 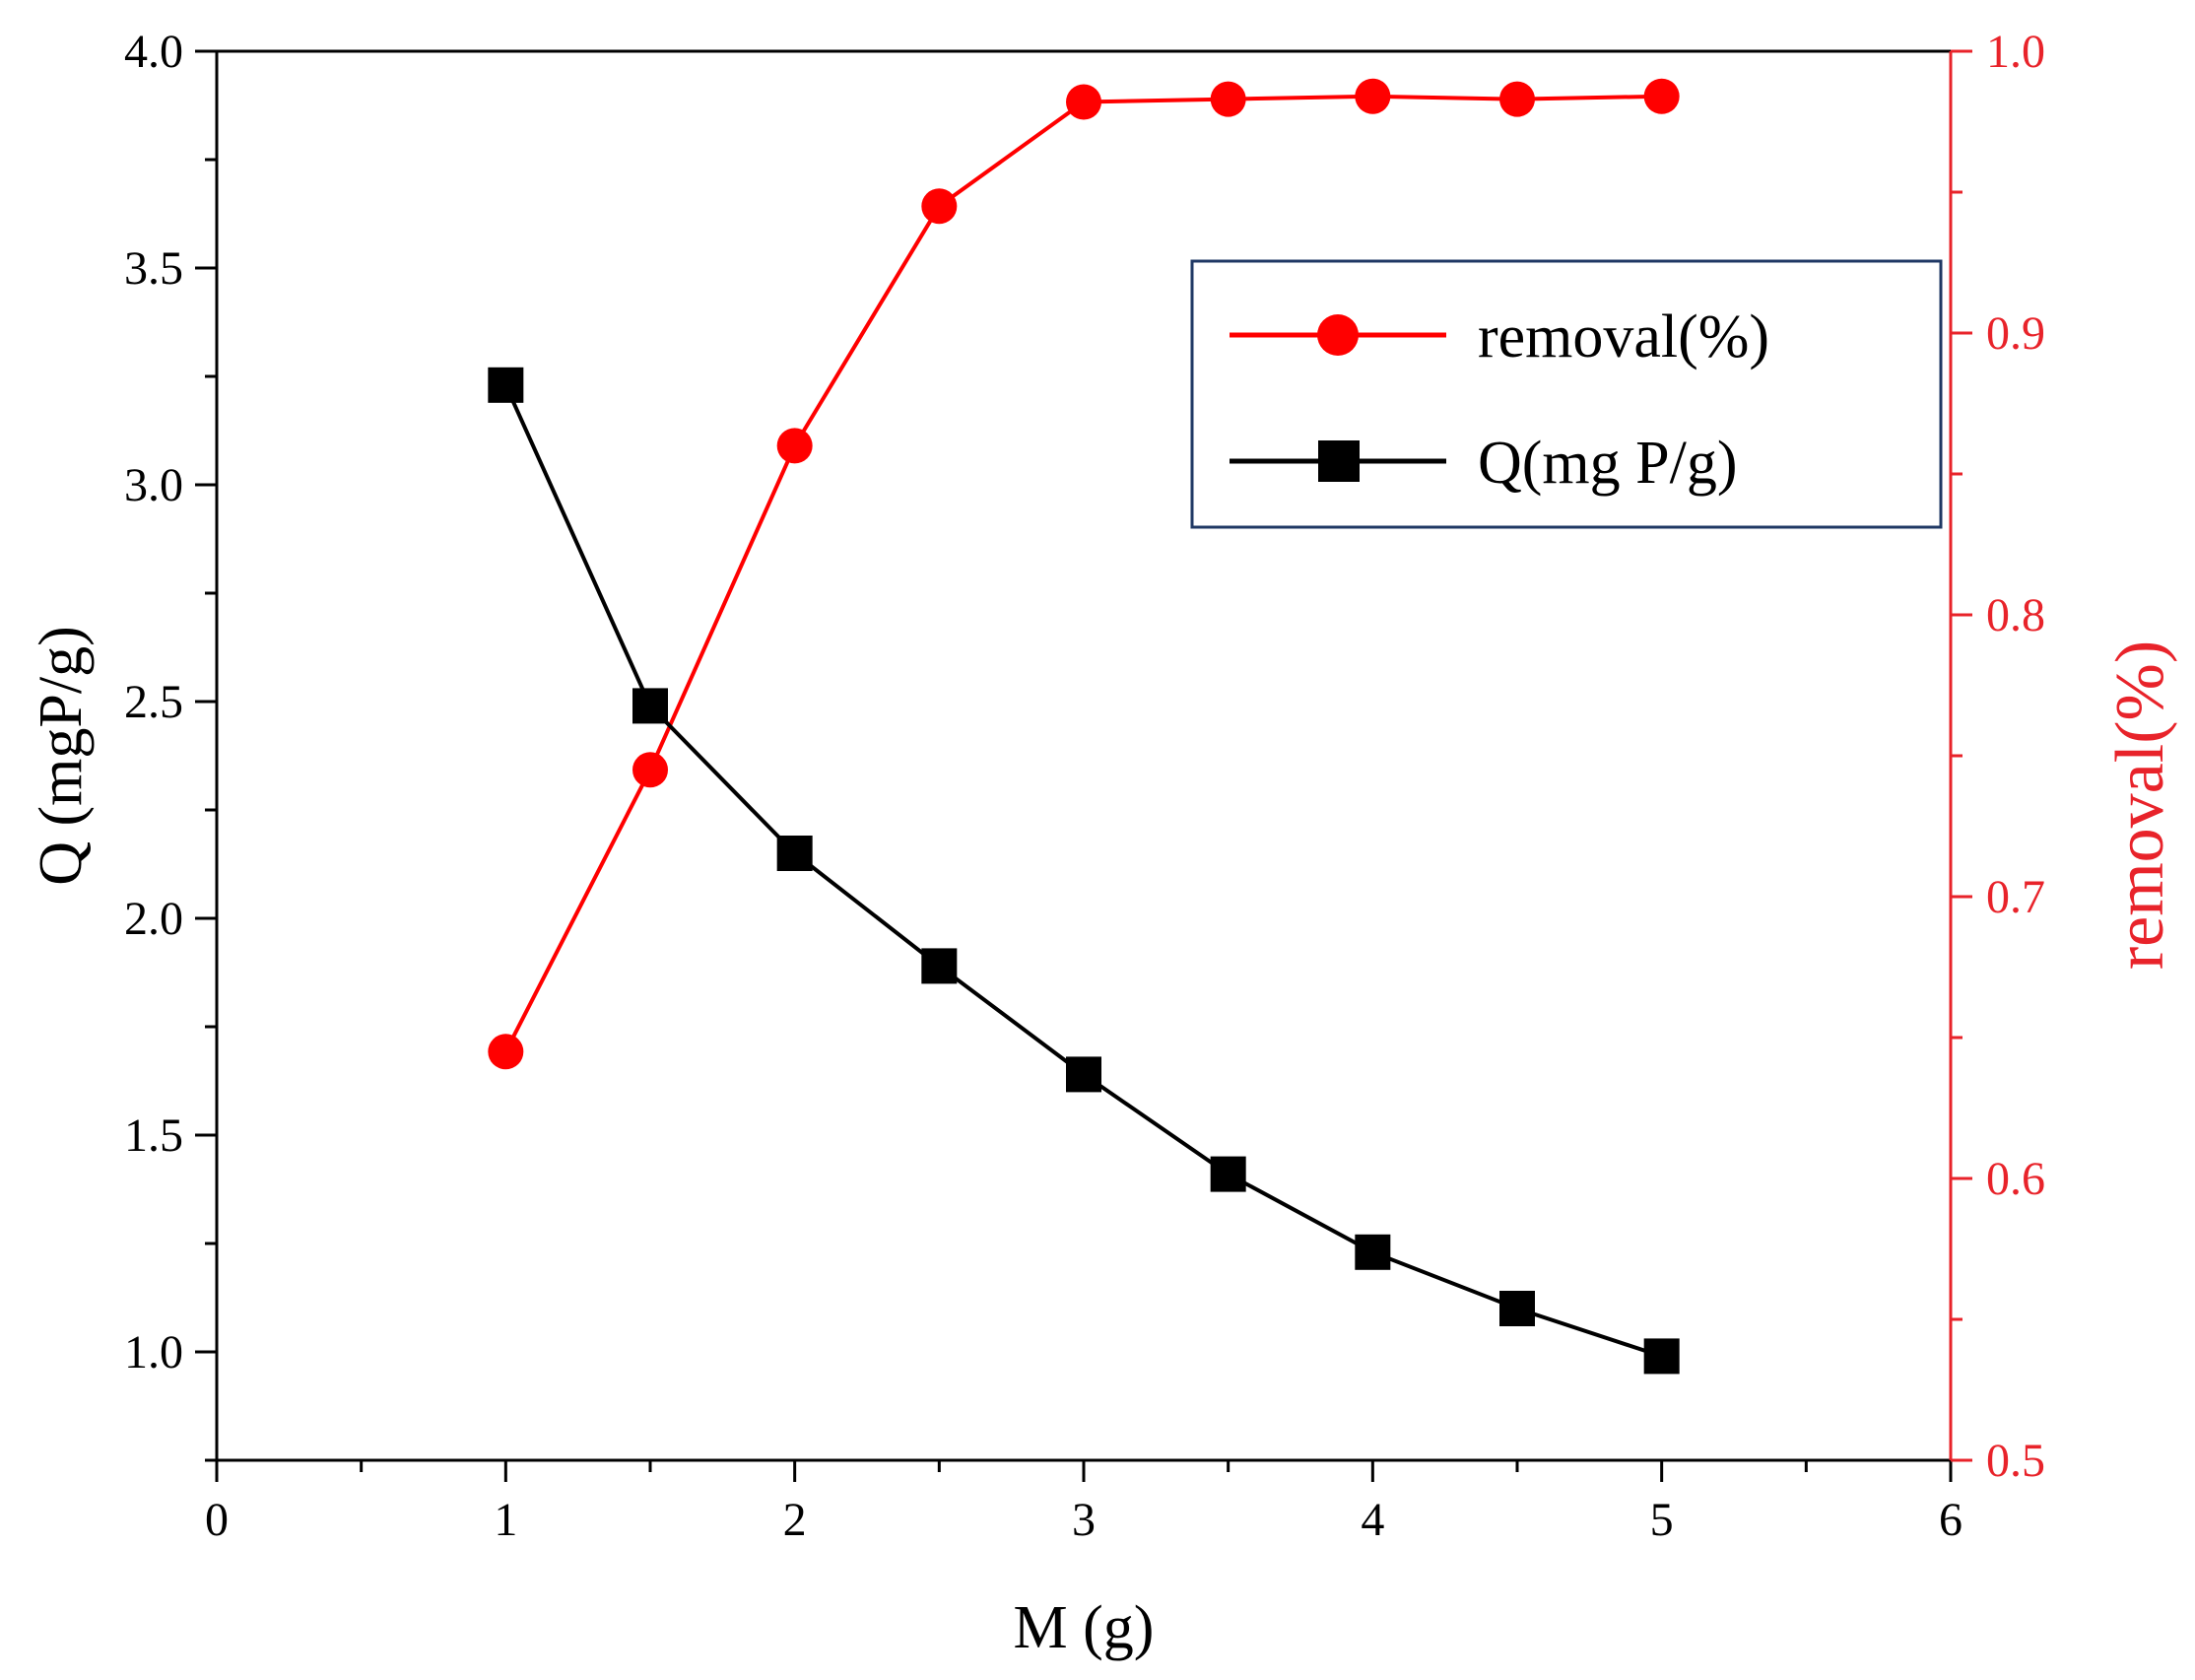 What do you see at coordinates (1084, 1627) in the screenshot?
I see `x-axis-title: M (g)` at bounding box center [1084, 1627].